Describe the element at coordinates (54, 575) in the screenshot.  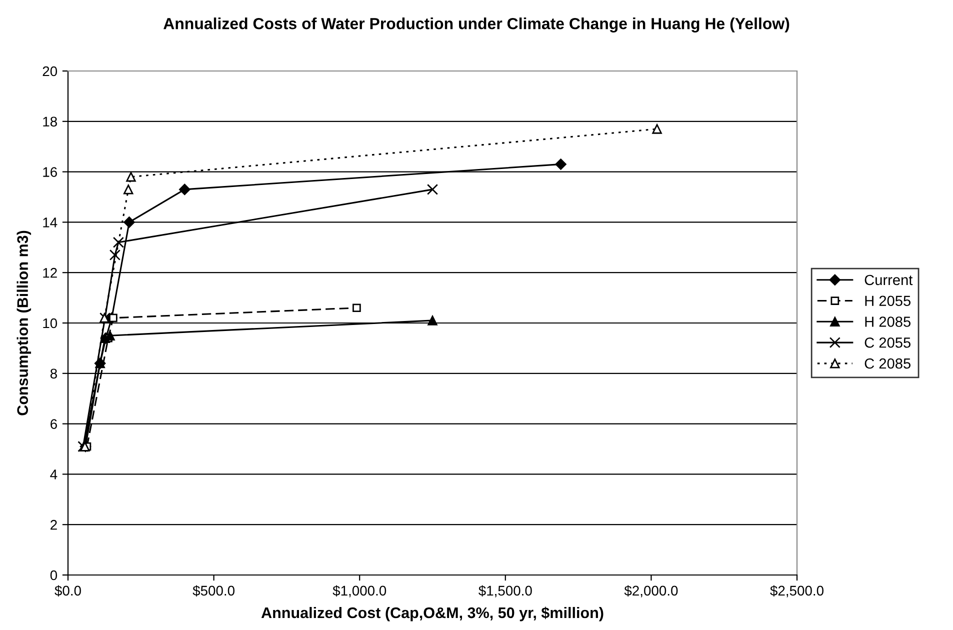
I see `y-tick-label: 0` at that location.